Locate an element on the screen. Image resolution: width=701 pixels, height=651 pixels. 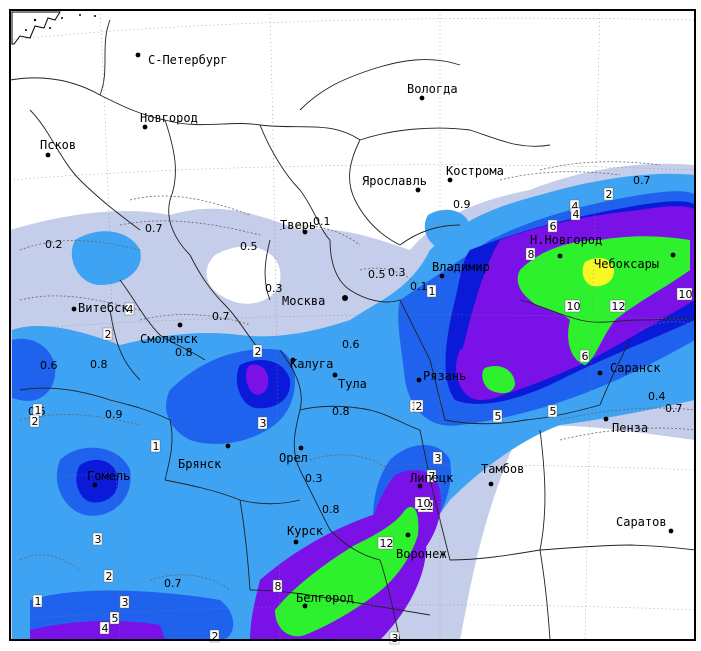
city-label-yaroslavl: Ярославль is located at coordinates (394, 181).